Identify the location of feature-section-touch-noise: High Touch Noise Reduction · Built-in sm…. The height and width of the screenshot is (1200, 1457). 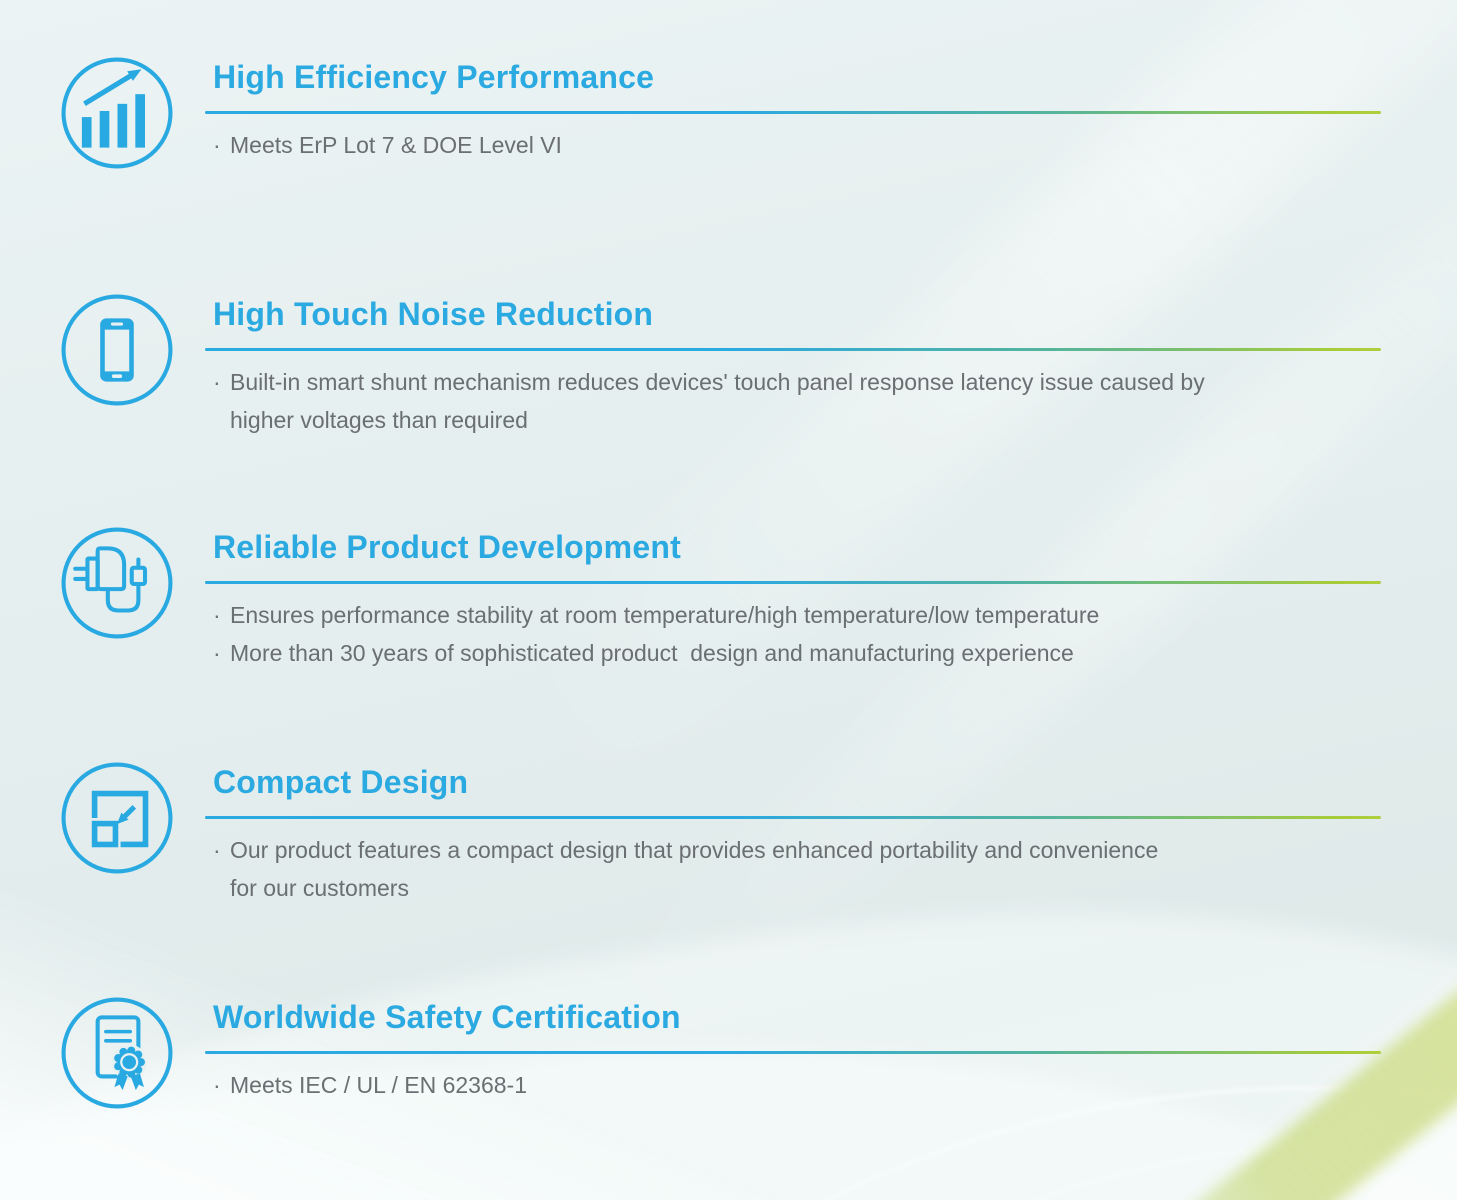
(728, 366).